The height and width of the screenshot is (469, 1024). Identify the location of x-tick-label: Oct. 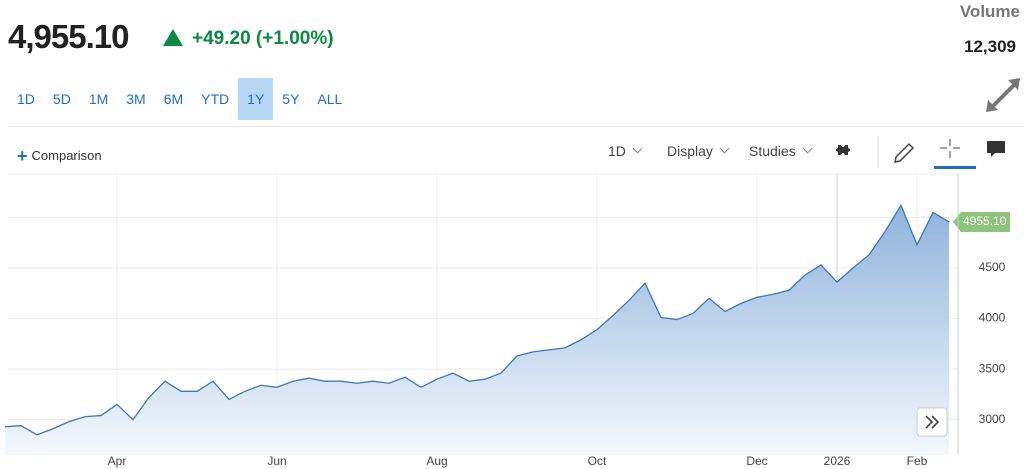
(597, 461).